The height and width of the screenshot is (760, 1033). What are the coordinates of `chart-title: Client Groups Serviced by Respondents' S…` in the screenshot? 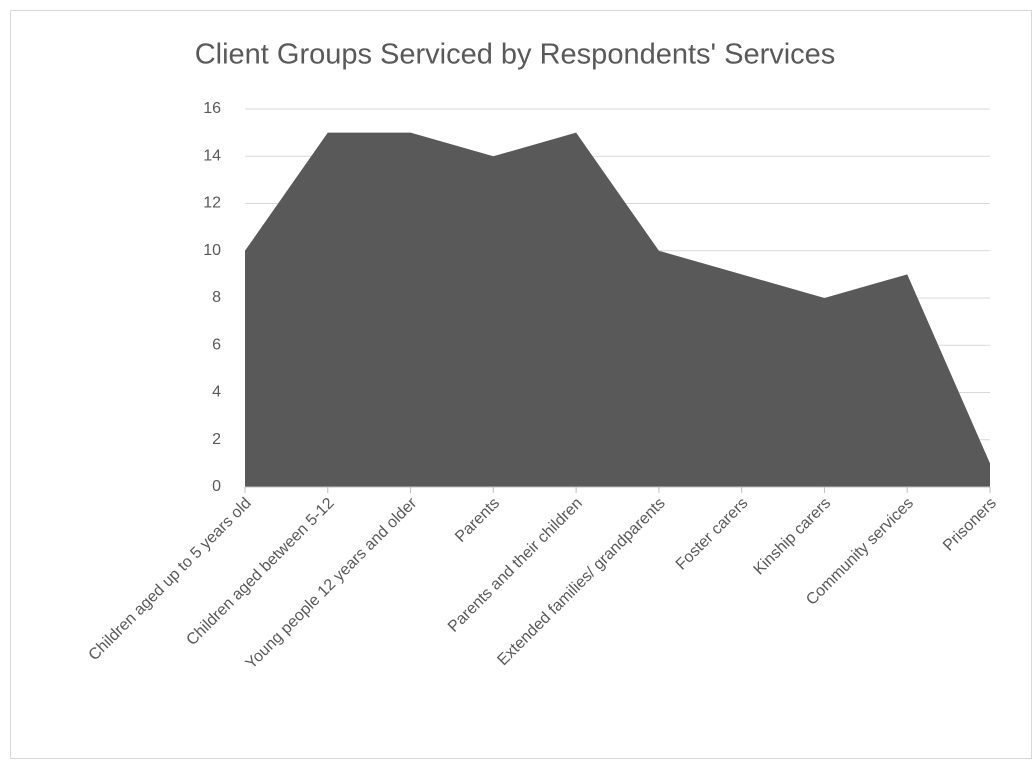 It's located at (515, 55).